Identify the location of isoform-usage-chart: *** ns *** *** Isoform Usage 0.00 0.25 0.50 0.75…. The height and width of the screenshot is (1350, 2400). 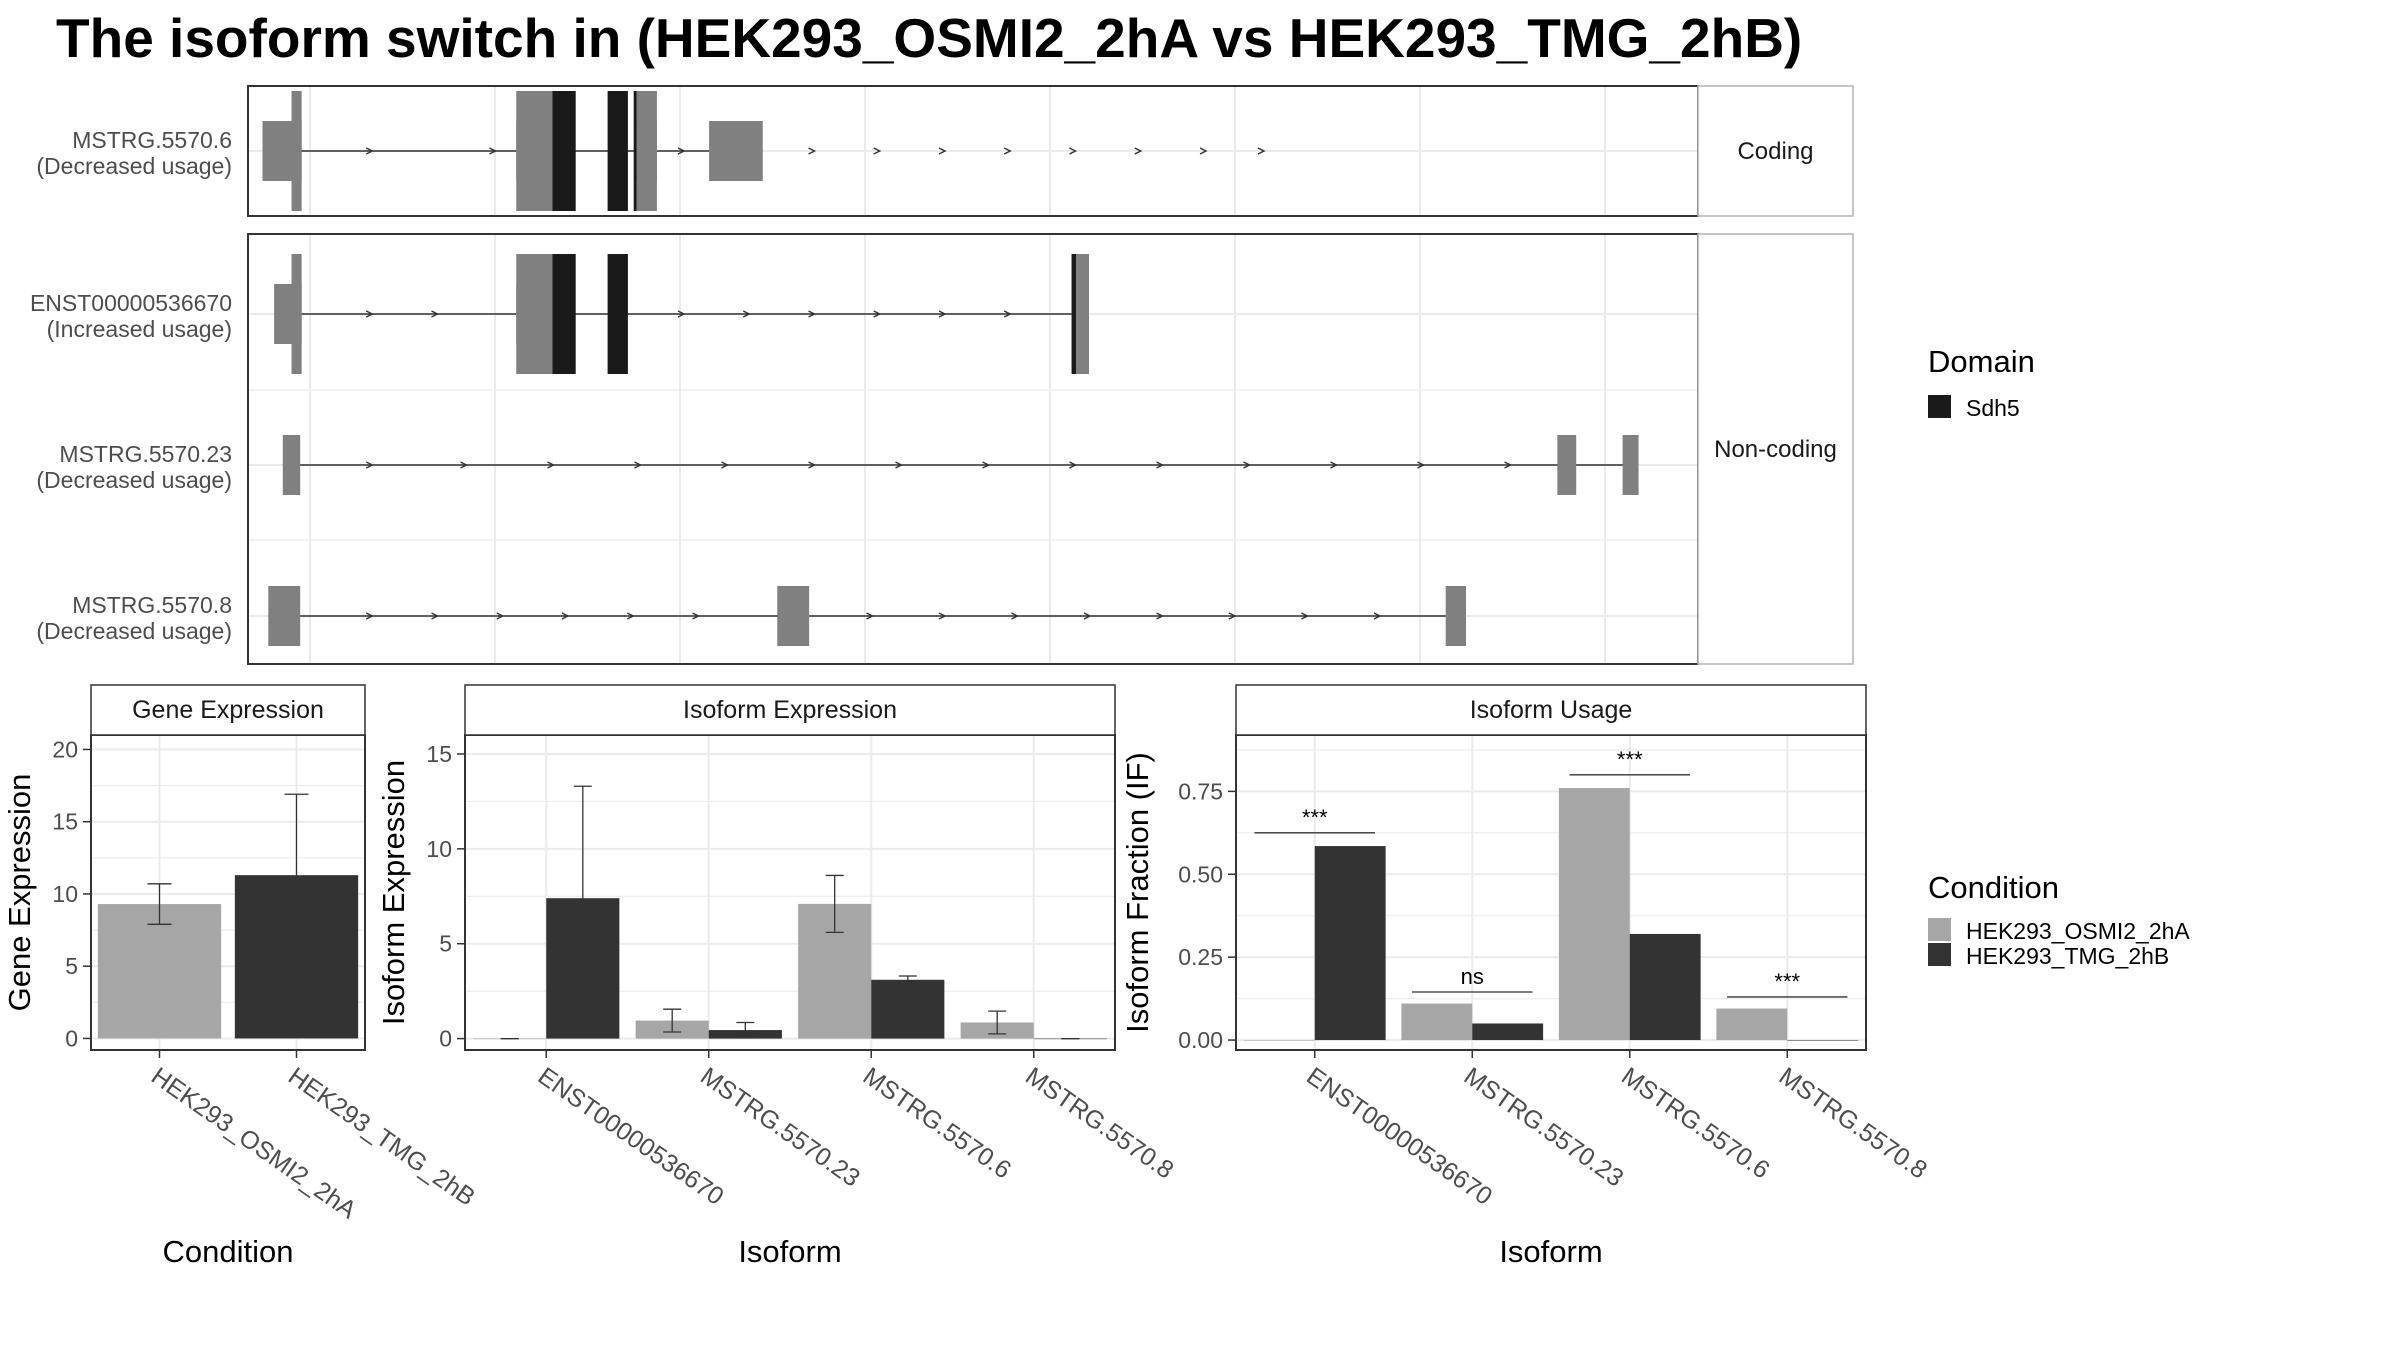
(1526, 976).